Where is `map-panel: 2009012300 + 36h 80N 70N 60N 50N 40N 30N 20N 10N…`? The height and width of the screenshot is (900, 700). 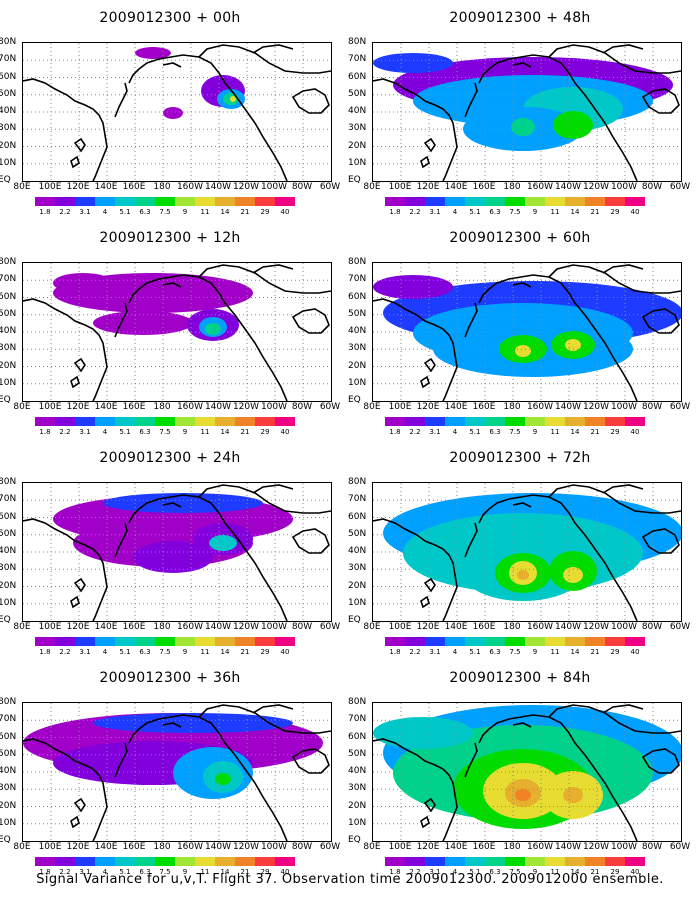
map-panel: 2009012300 + 36h 80N 70N 60N 50N 40N 30N 20N 10N… is located at coordinates (170, 770).